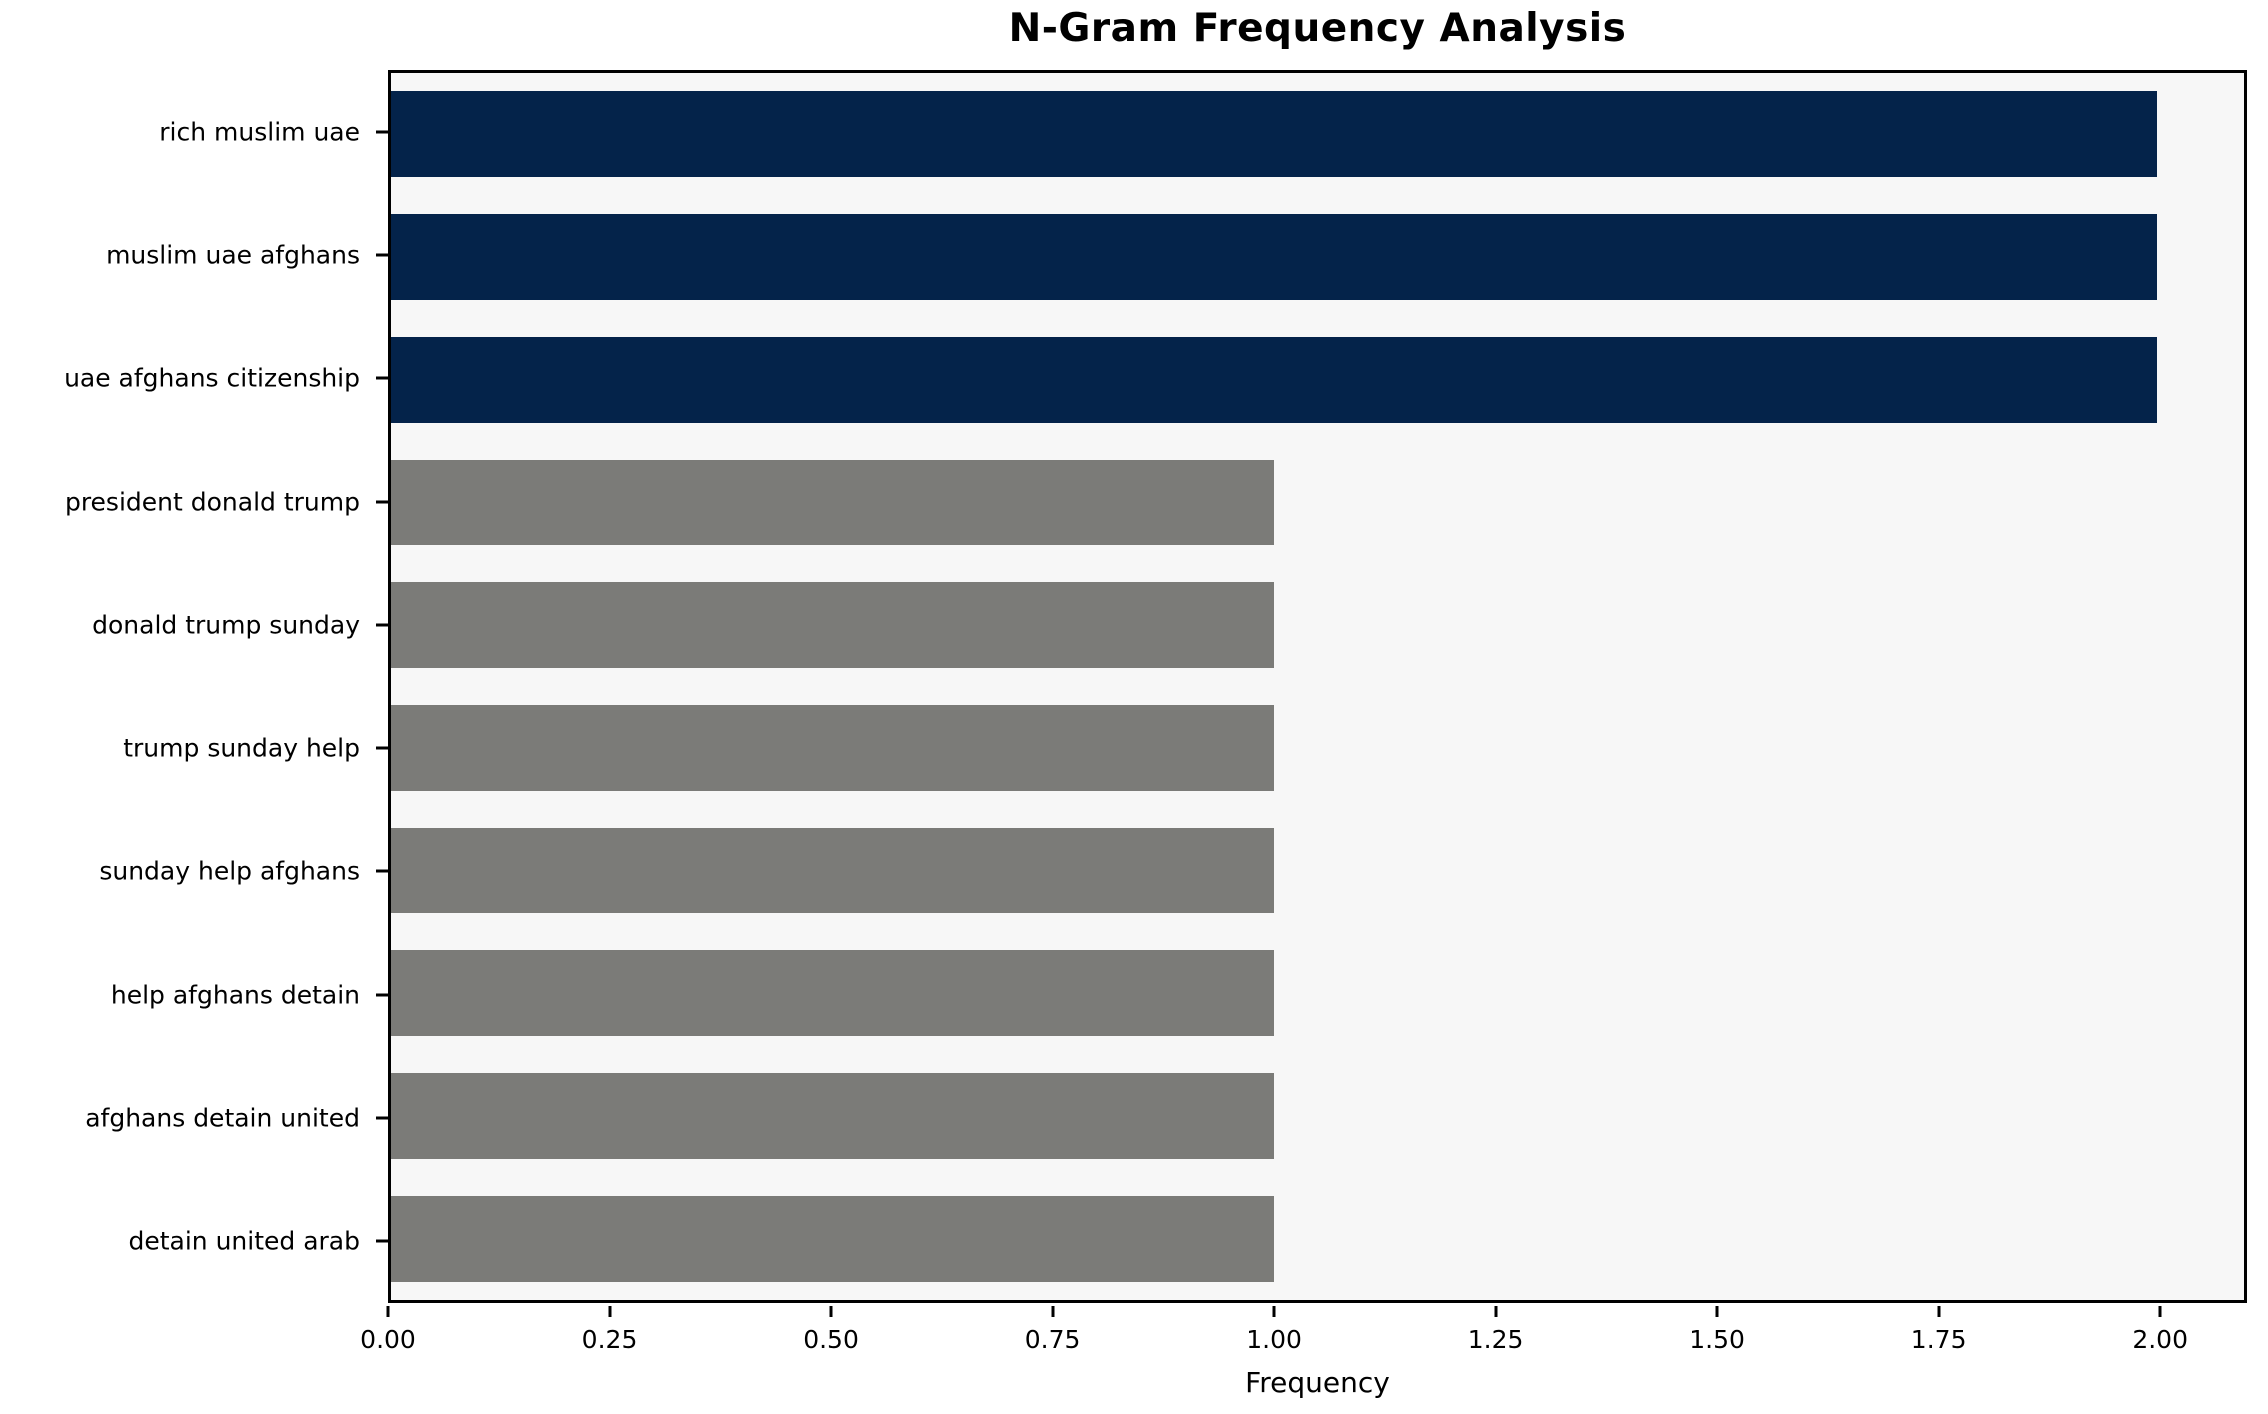  I want to click on x-tick-label: 1.25, so click(1495, 1339).